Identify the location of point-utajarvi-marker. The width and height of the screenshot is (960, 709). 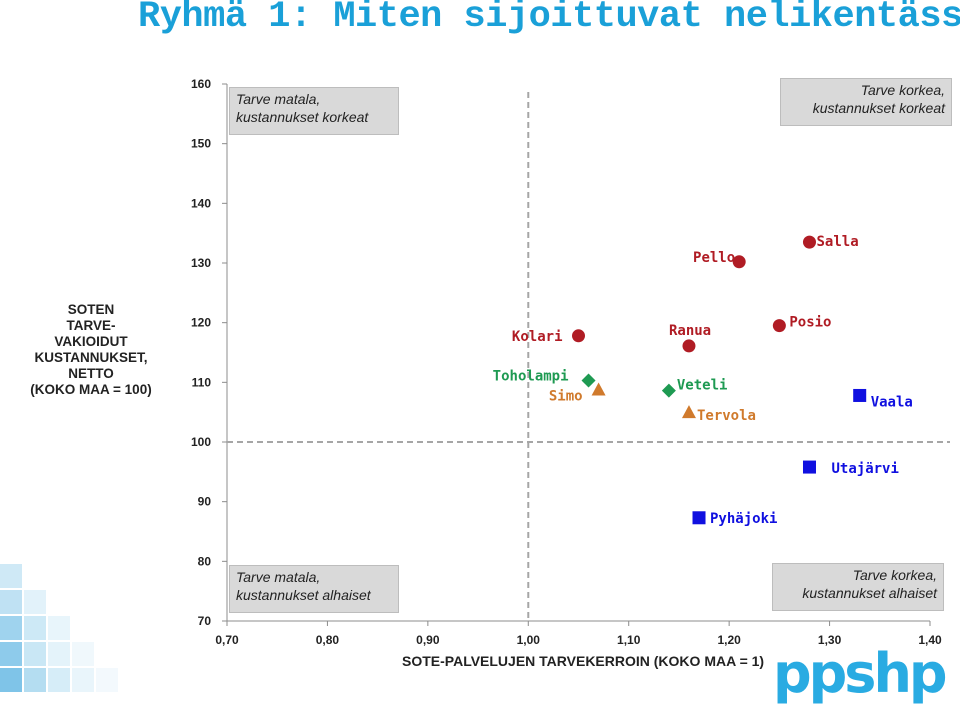
(809, 467).